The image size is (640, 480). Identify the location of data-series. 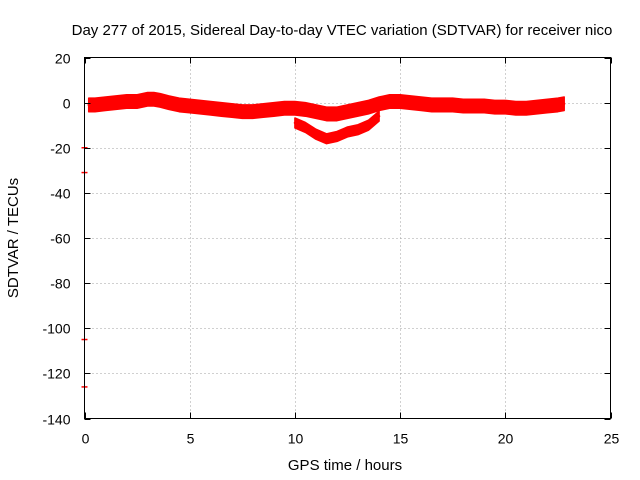
(326, 118).